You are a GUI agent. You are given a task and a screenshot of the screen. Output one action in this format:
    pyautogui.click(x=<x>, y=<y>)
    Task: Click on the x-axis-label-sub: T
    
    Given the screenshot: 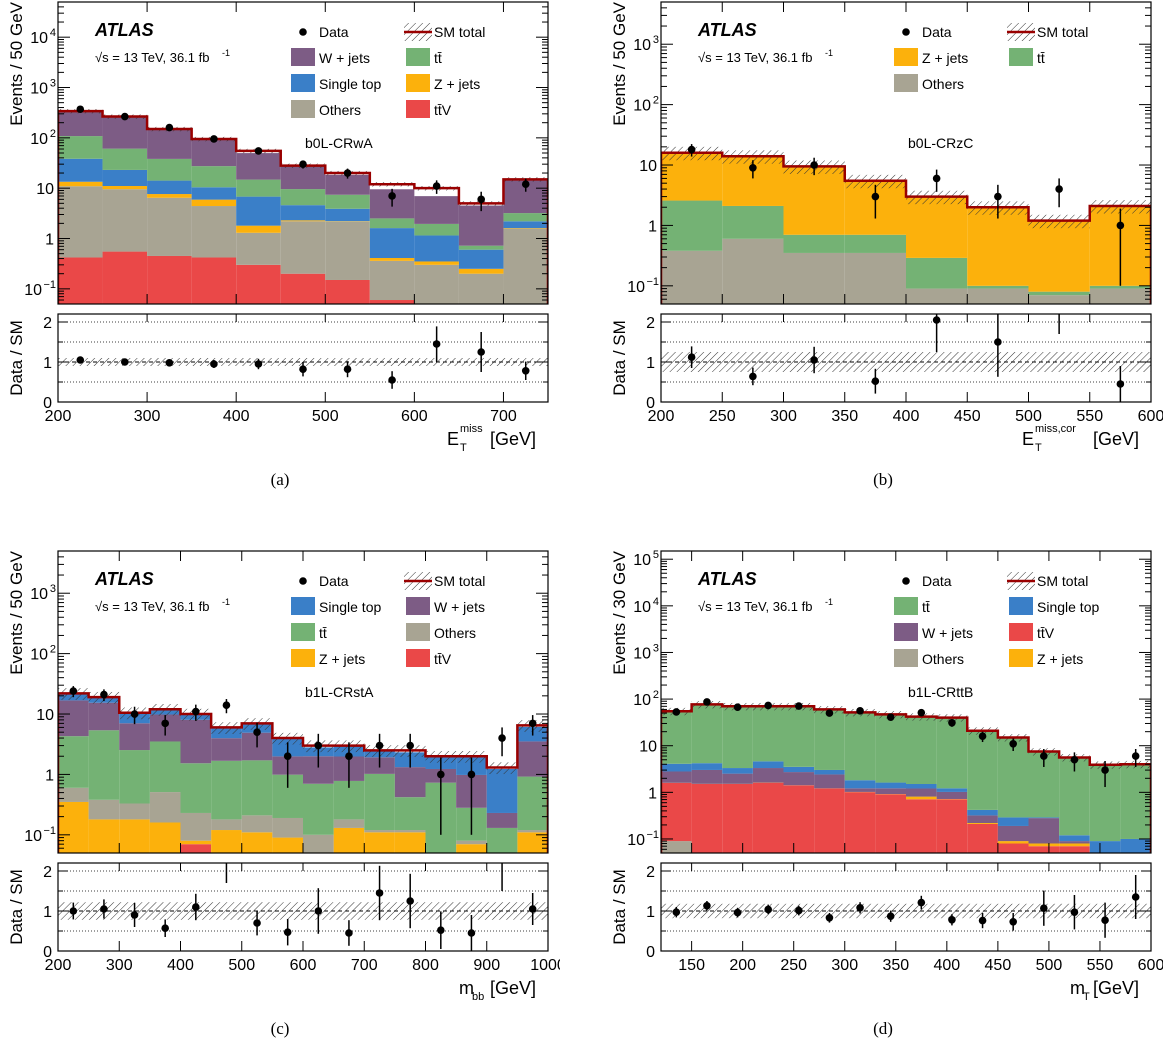 What is the action you would take?
    pyautogui.click(x=1086, y=997)
    